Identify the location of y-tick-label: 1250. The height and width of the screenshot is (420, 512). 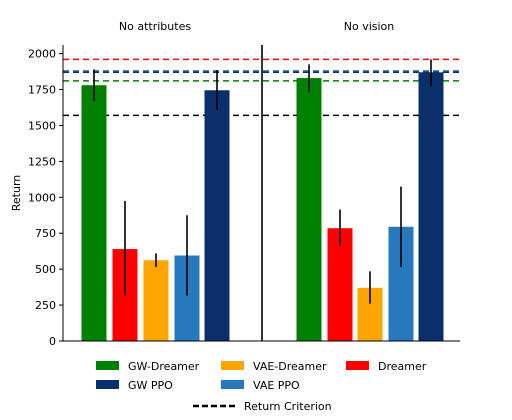
(42, 161).